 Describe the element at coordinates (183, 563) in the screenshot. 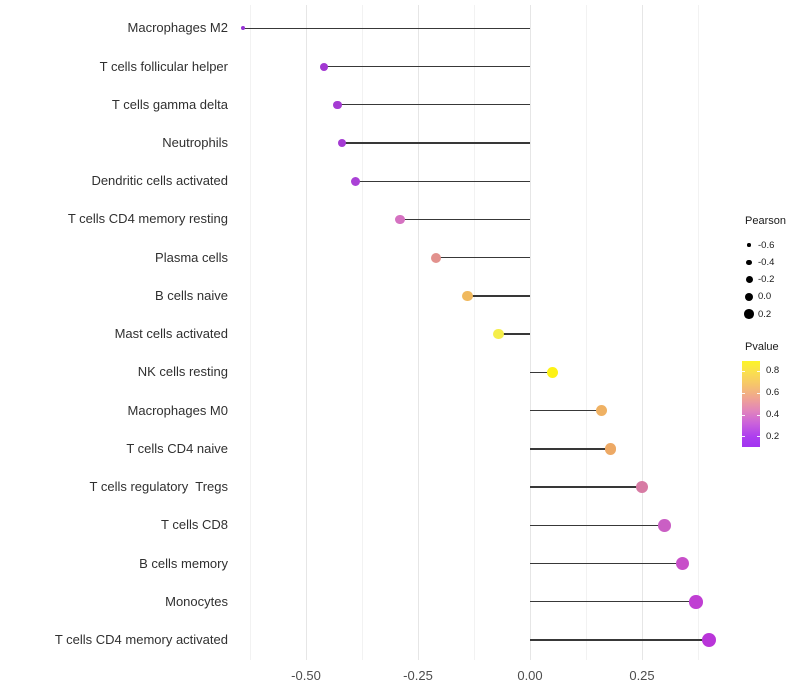

I see `category-label: B cells memory` at that location.